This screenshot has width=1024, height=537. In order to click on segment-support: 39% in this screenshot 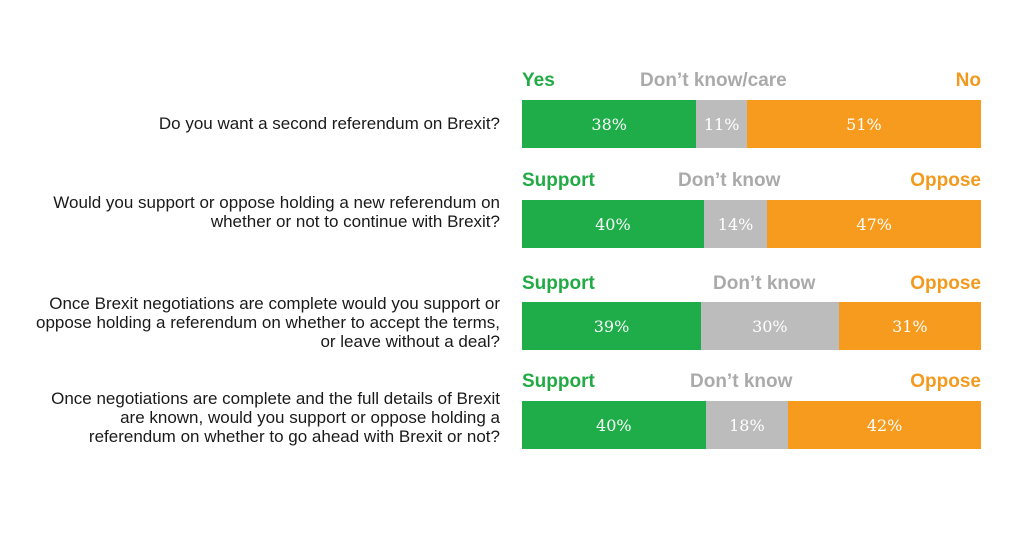, I will do `click(611, 326)`.